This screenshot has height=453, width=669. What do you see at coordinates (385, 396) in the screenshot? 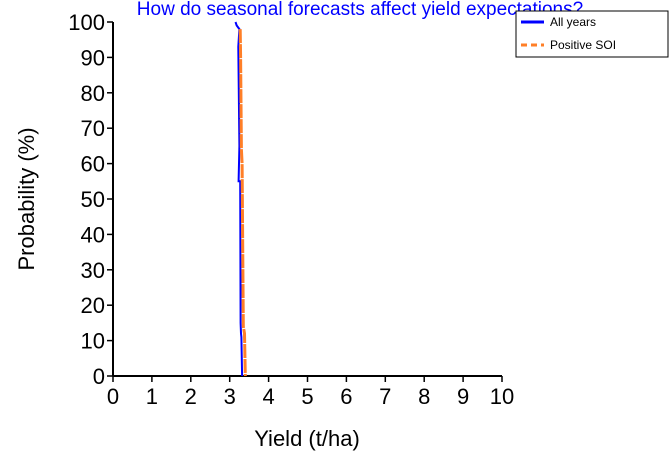
I see `x-tick-label: 7` at bounding box center [385, 396].